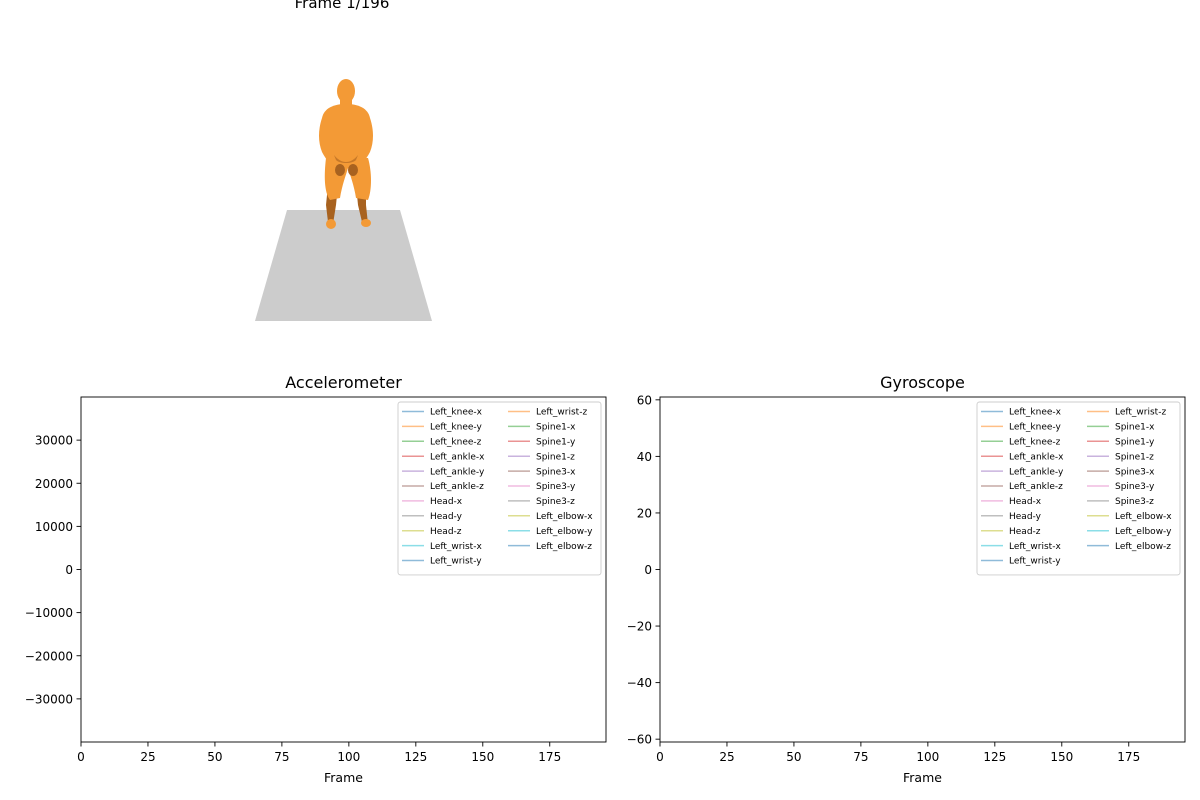  What do you see at coordinates (54, 527) in the screenshot?
I see `y-tick-label: 10000` at bounding box center [54, 527].